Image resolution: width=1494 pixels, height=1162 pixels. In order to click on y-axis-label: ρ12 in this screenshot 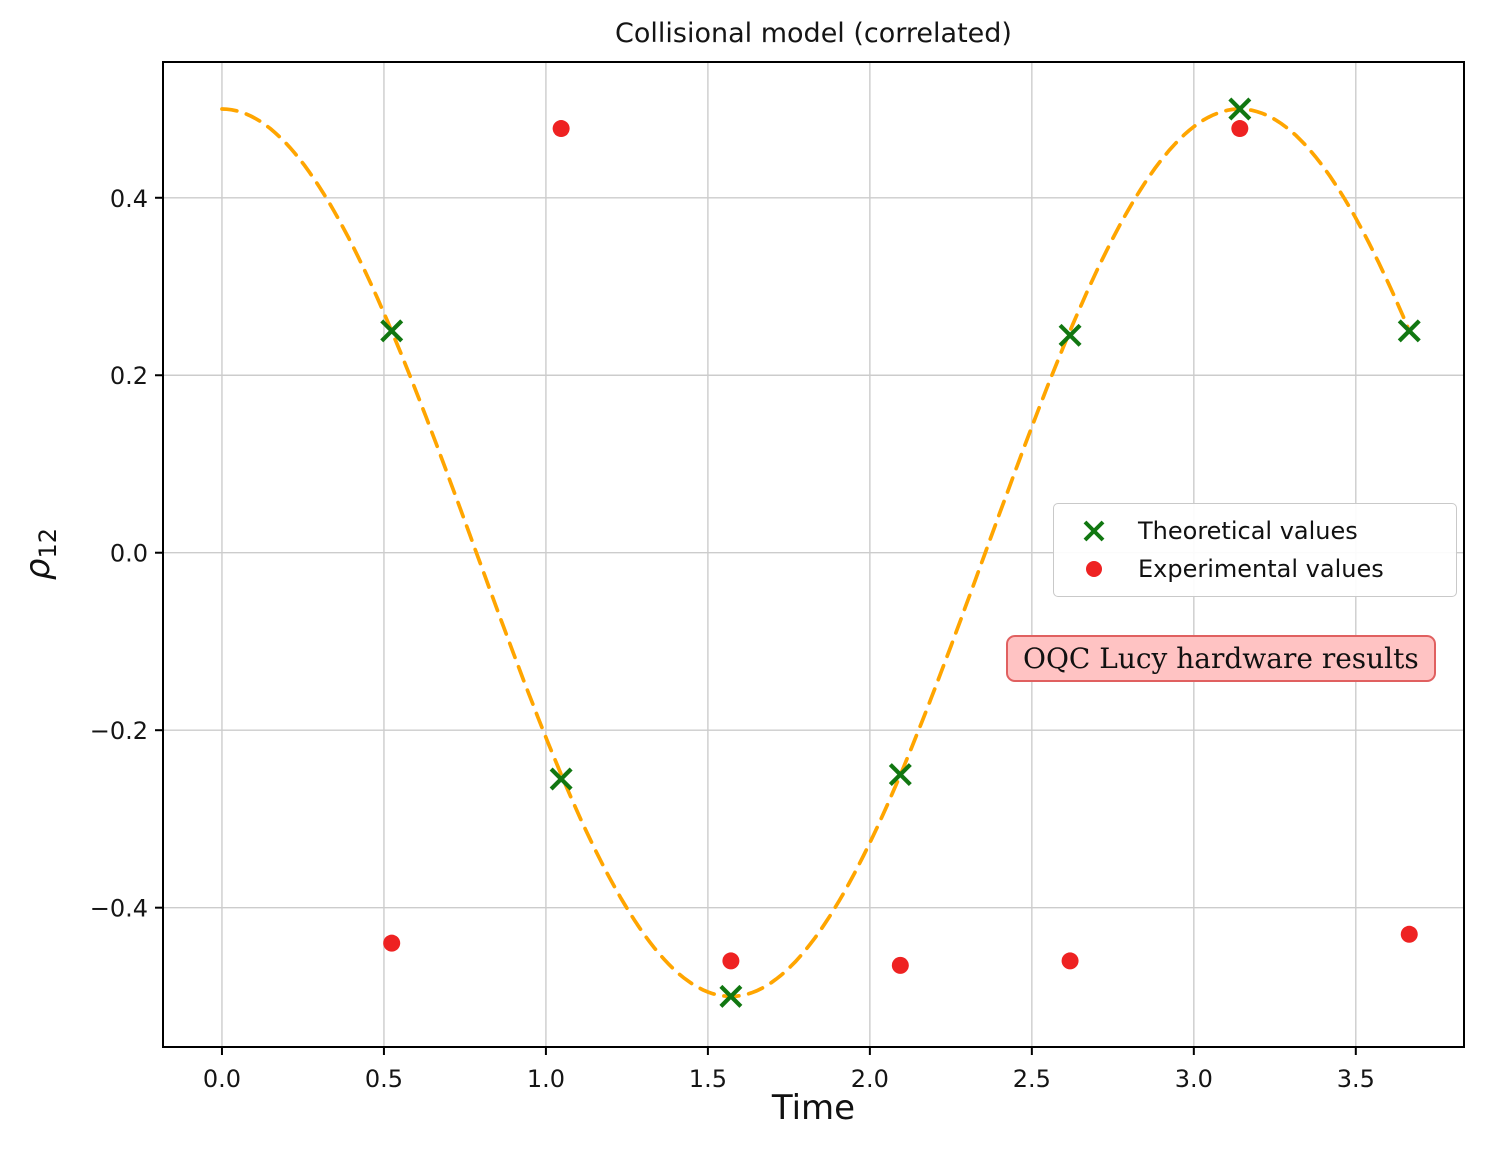, I will do `click(40, 554)`.